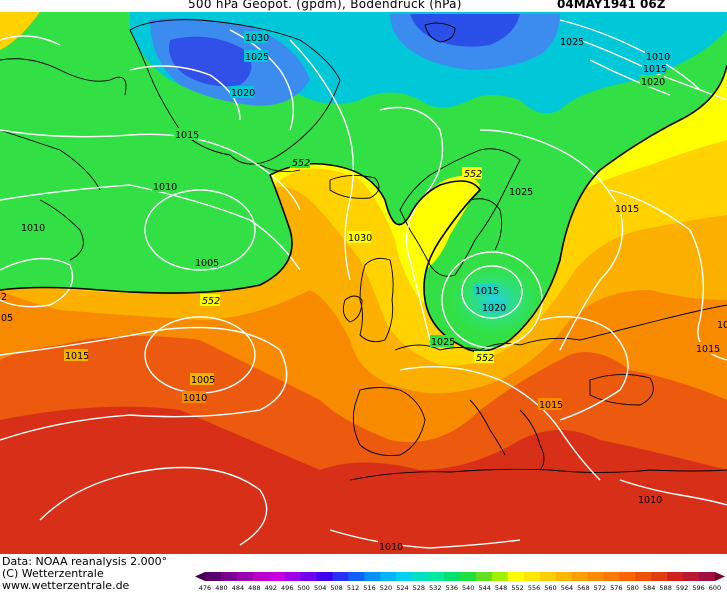 This screenshot has height=593, width=727. I want to click on map-title: 500 hPa Geopot. (gpdm), Bodendruck (hPa), so click(325, 5).